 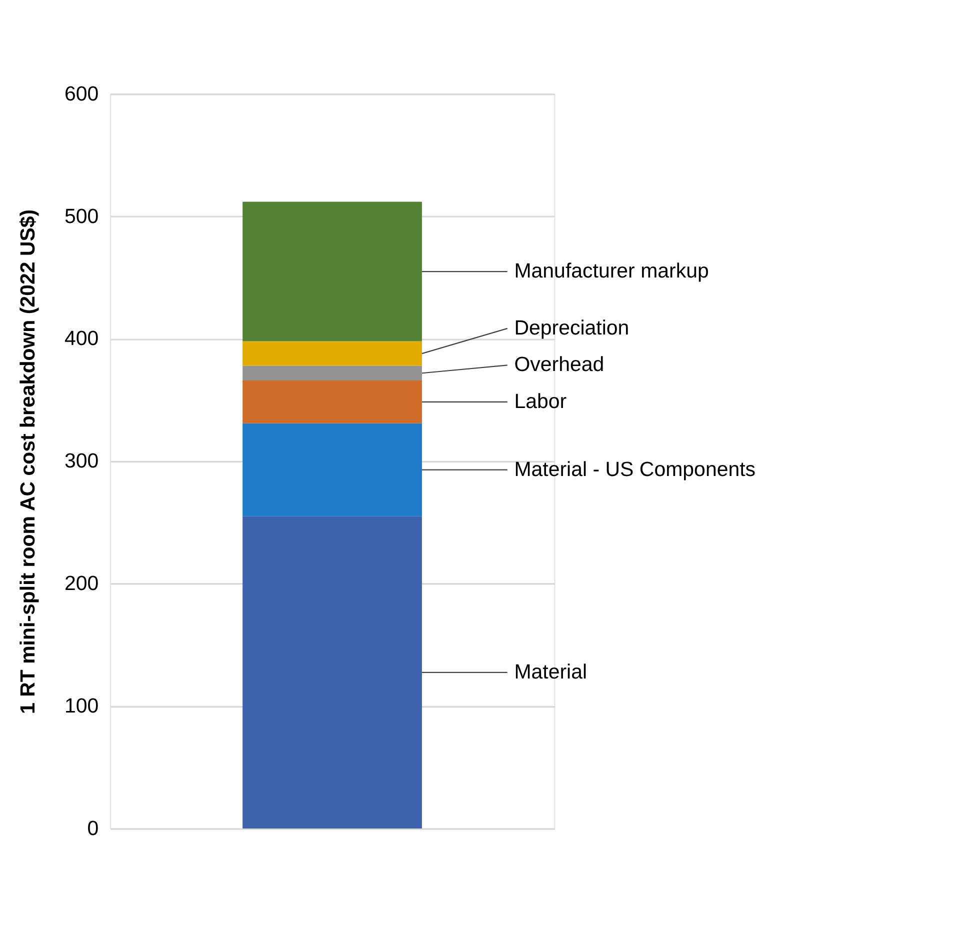 I want to click on y-tick-label: 500, so click(x=81, y=216).